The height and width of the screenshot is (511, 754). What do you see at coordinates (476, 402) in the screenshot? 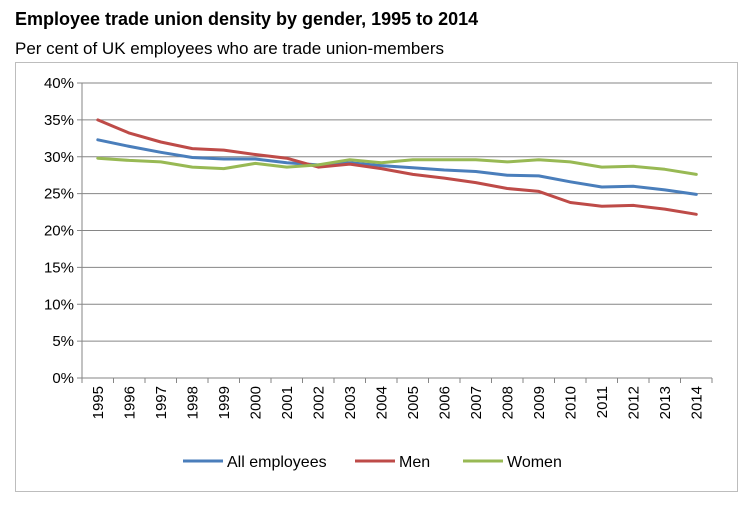
I see `x-tick-label: 2007` at bounding box center [476, 402].